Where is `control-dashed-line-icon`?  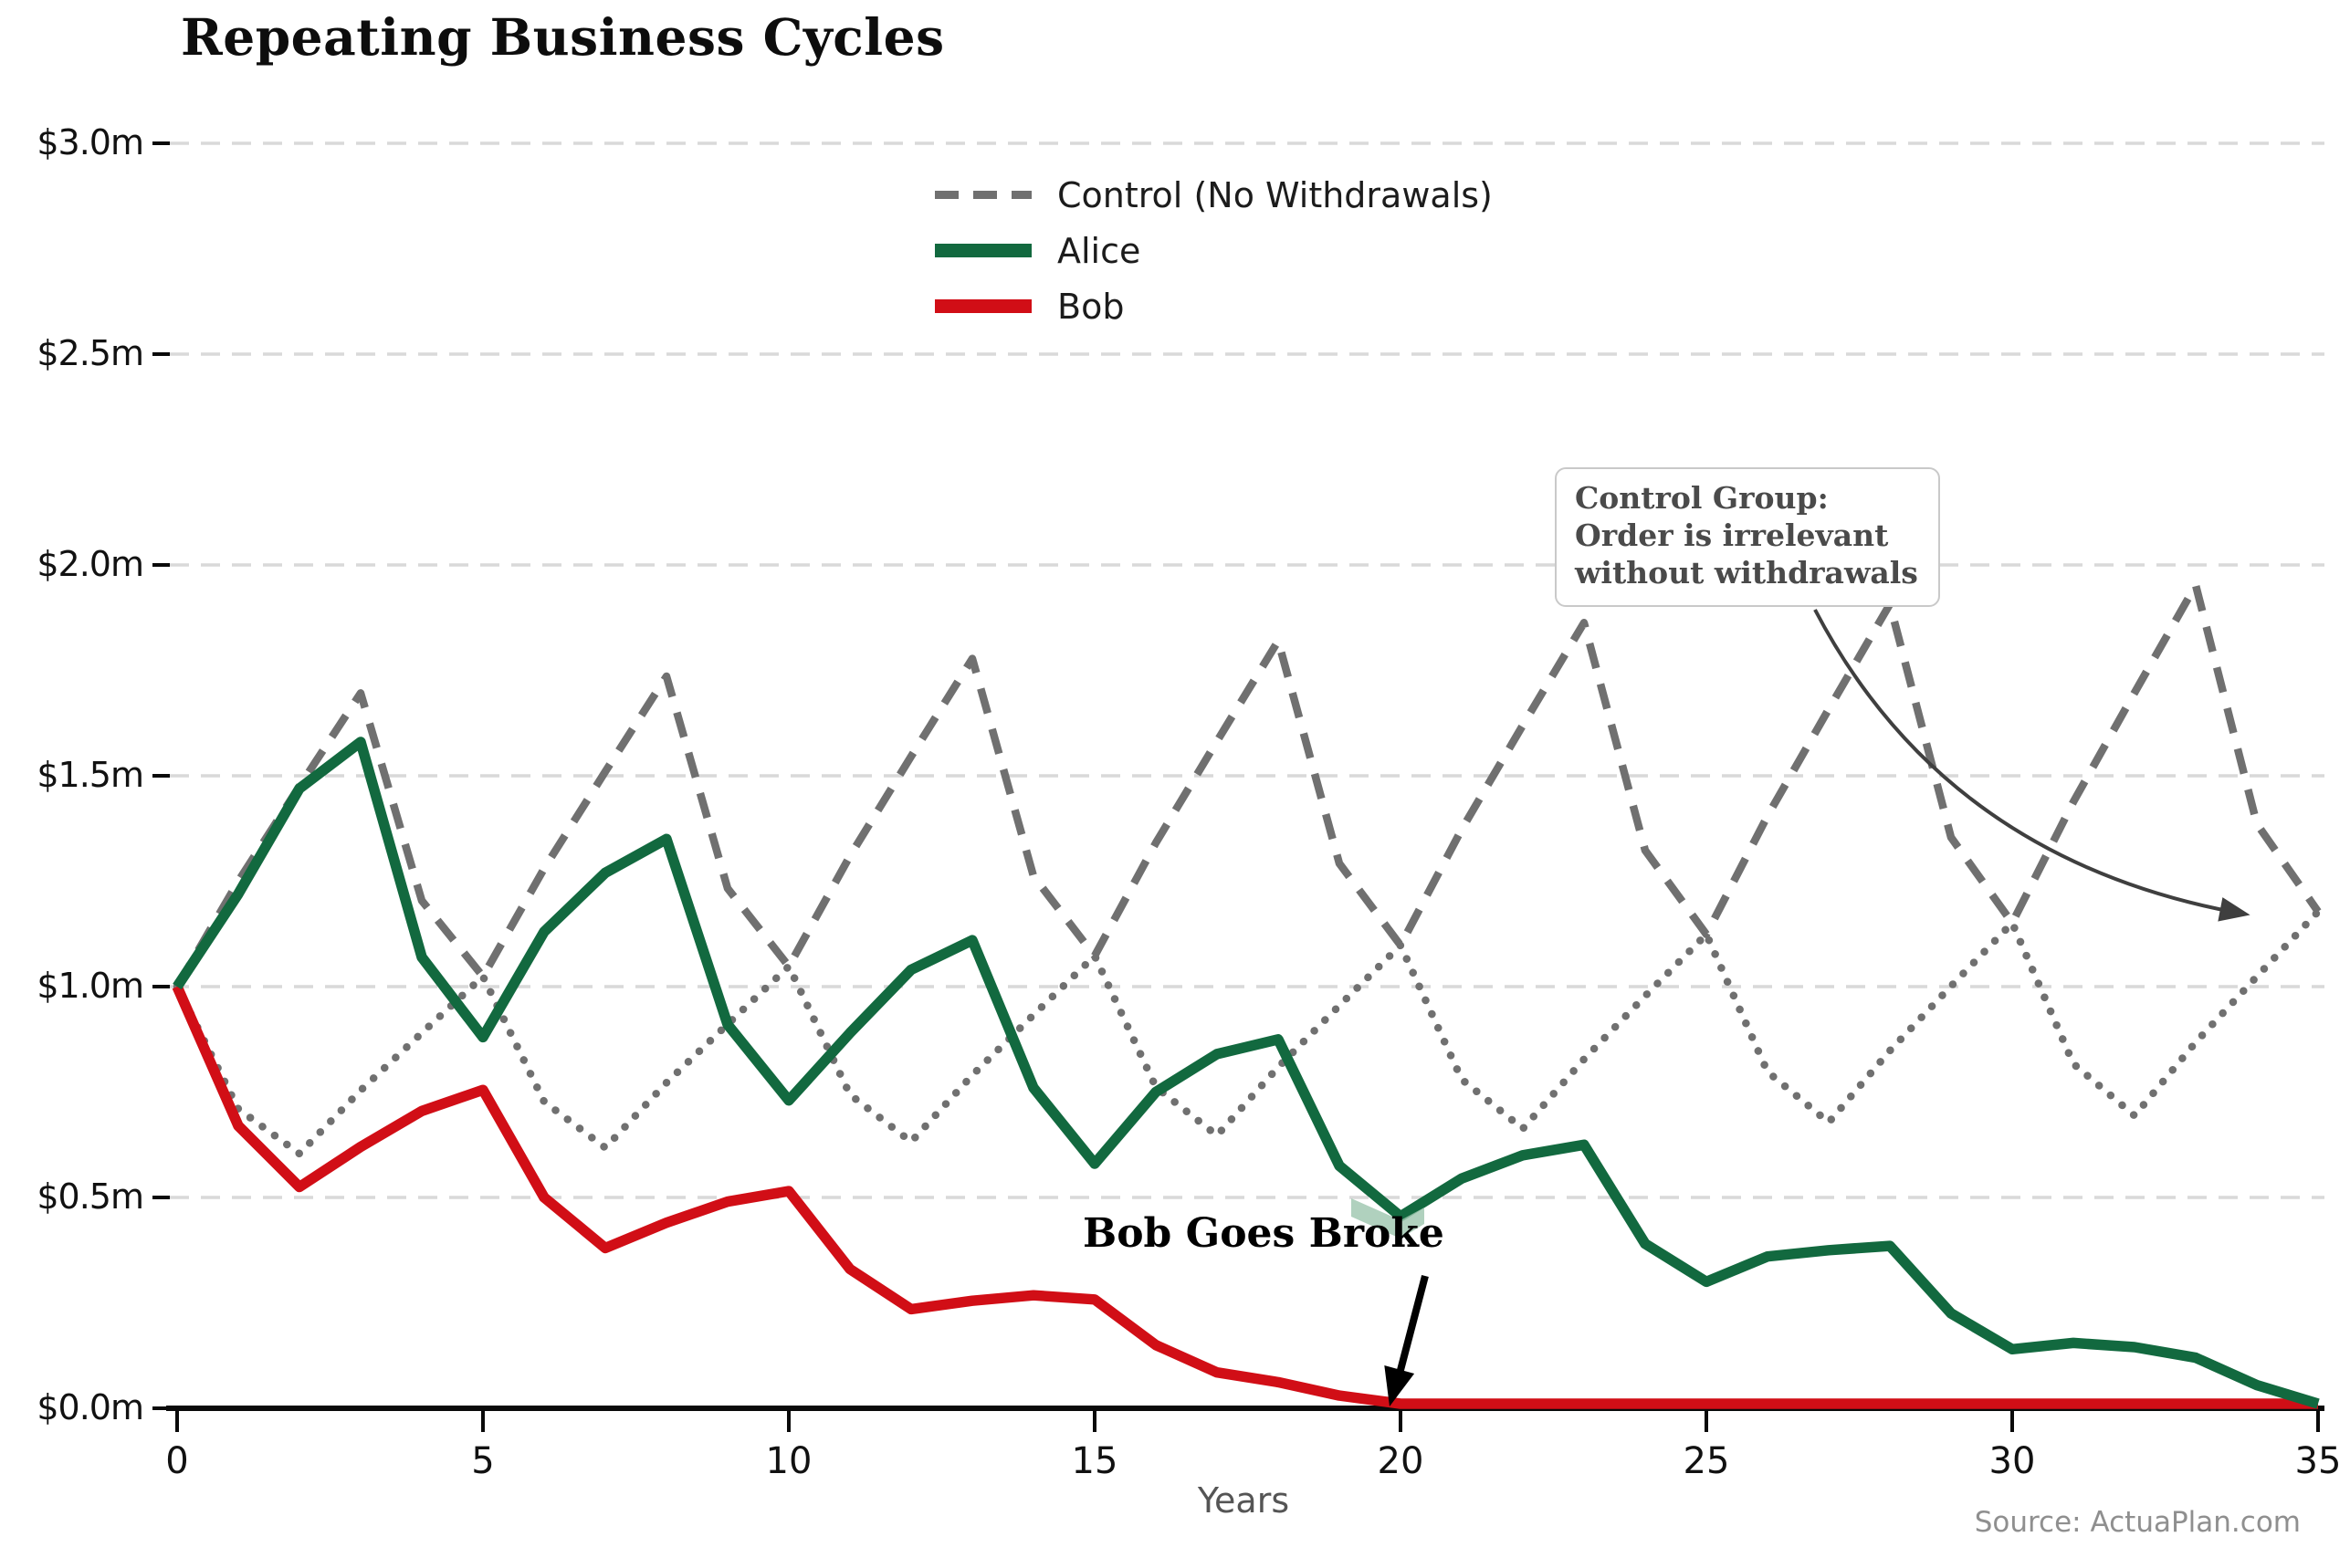 control-dashed-line-icon is located at coordinates (983, 195).